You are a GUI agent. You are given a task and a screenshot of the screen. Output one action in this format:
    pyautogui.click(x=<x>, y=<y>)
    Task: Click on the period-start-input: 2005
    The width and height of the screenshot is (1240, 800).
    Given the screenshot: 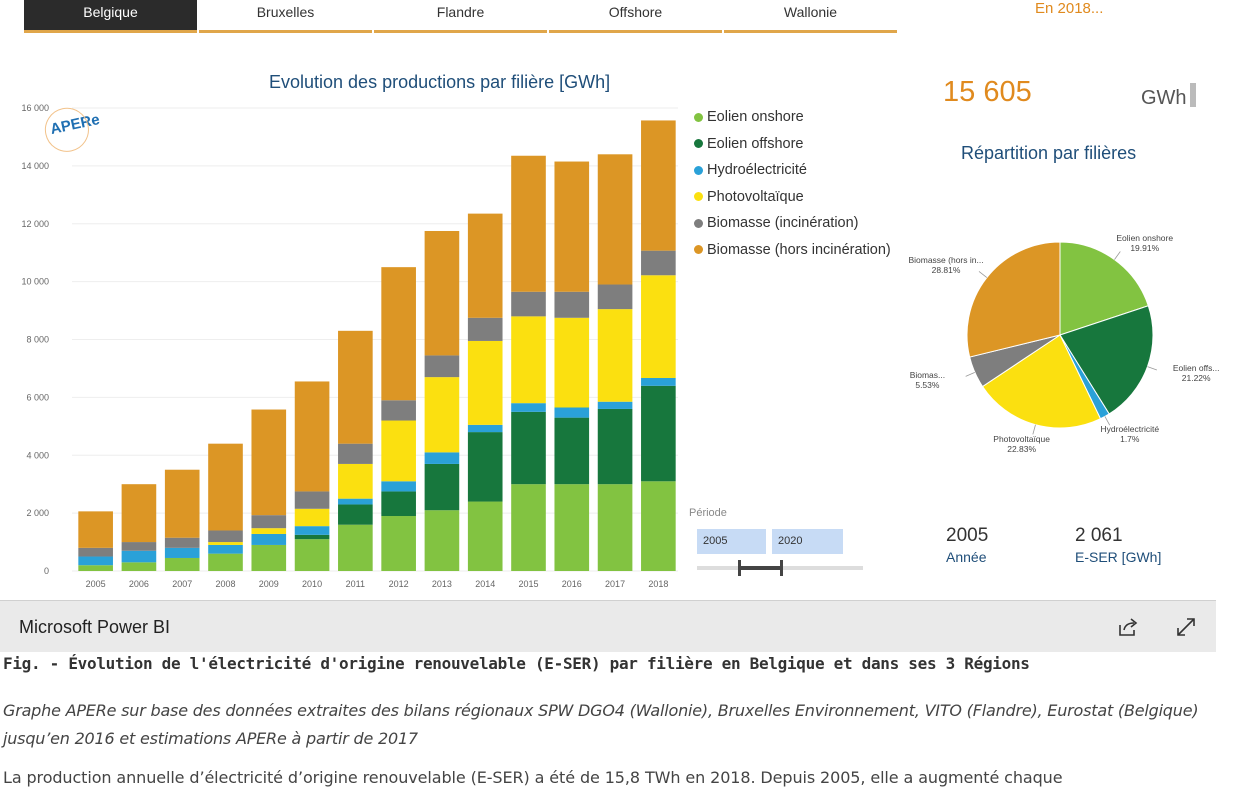 What is the action you would take?
    pyautogui.click(x=731, y=541)
    